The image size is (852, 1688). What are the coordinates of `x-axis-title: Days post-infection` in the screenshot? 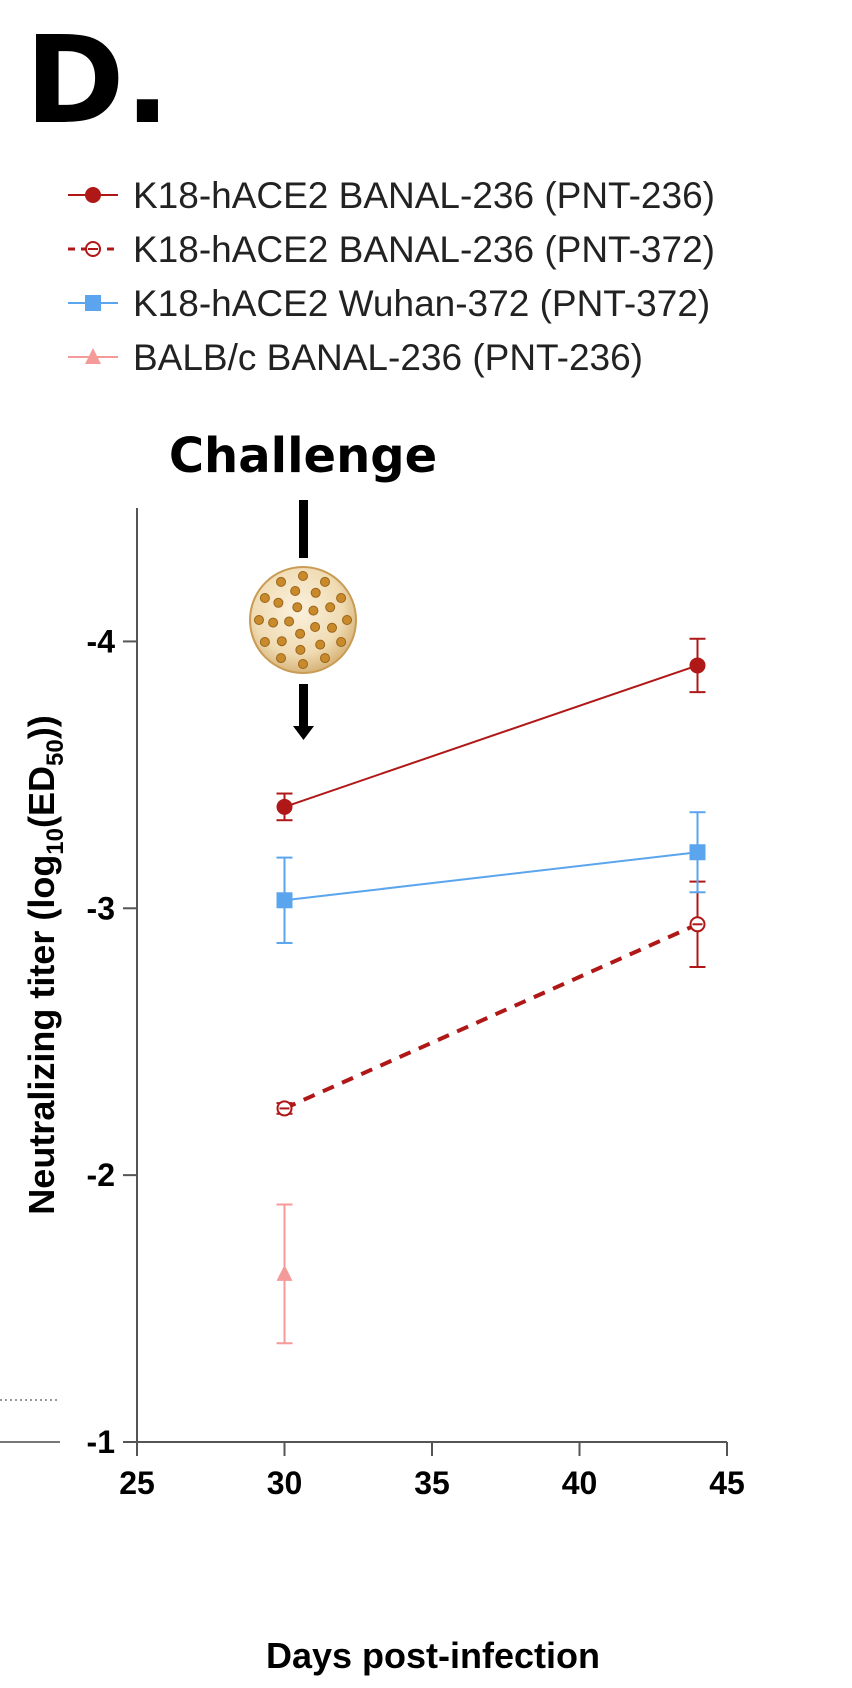 It's located at (433, 1655).